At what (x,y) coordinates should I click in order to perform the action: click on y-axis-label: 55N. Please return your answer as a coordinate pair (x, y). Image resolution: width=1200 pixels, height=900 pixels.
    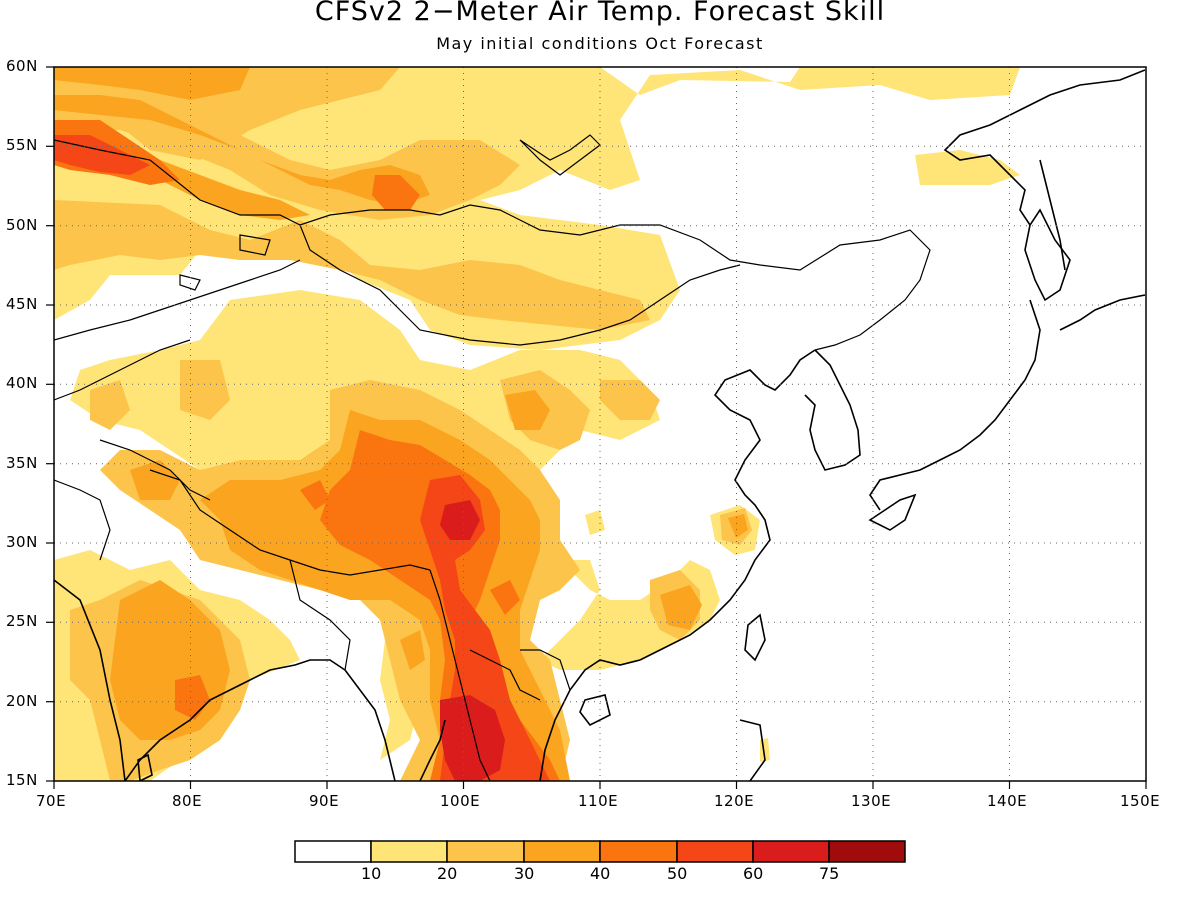
    Looking at the image, I should click on (22, 145).